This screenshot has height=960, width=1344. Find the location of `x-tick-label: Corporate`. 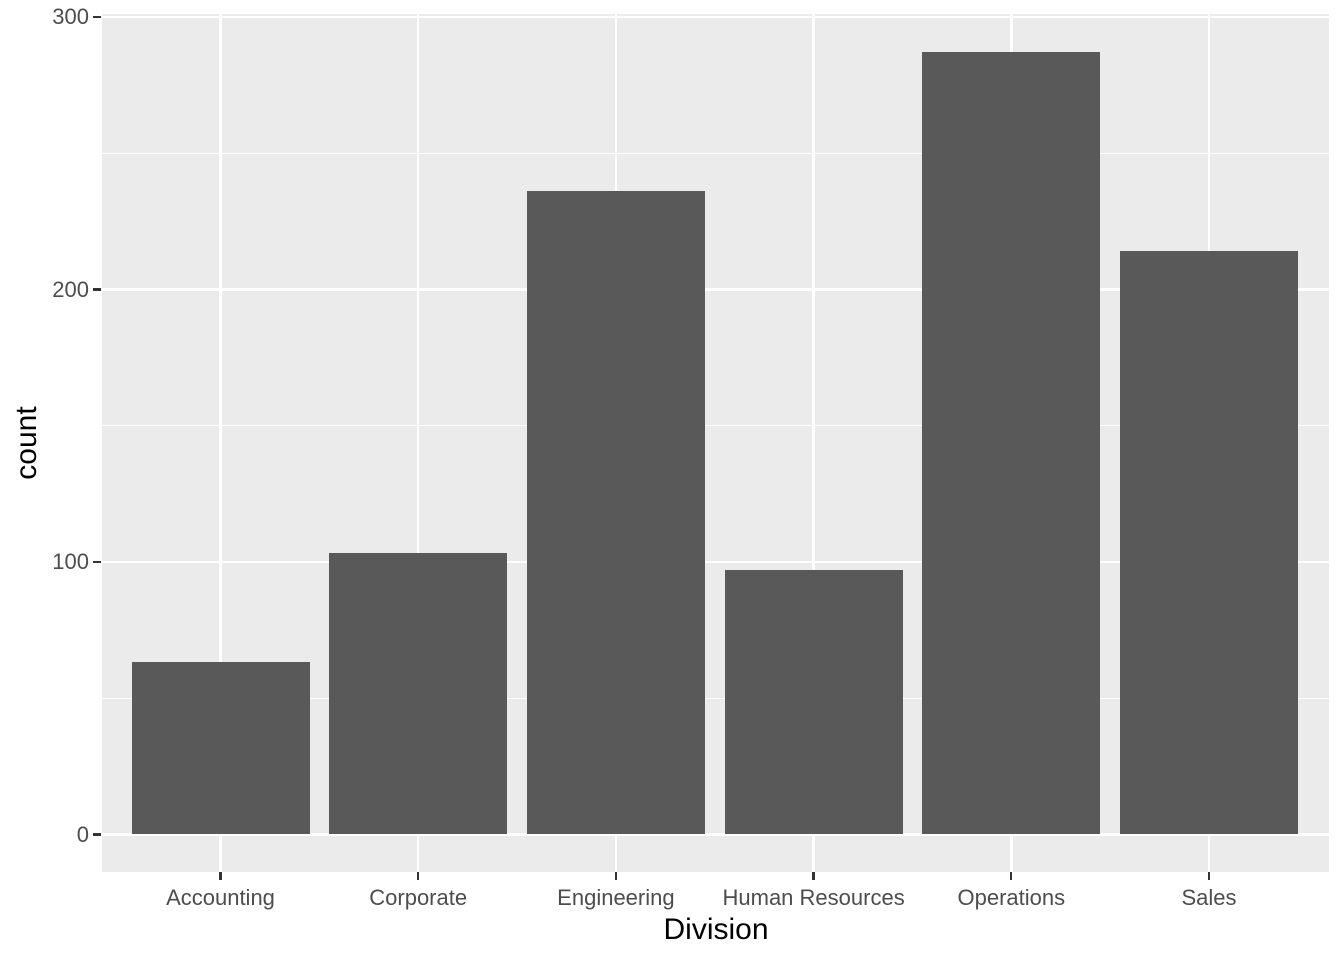

x-tick-label: Corporate is located at coordinates (418, 897).